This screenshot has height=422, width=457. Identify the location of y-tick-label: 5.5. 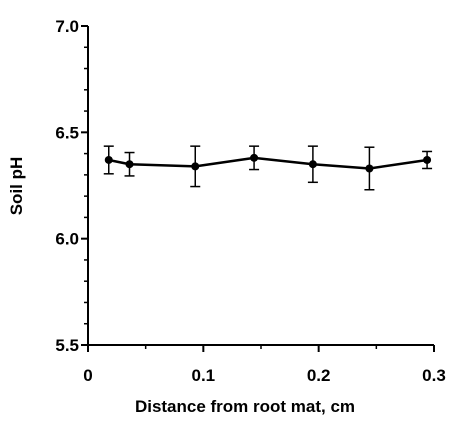
(67, 345).